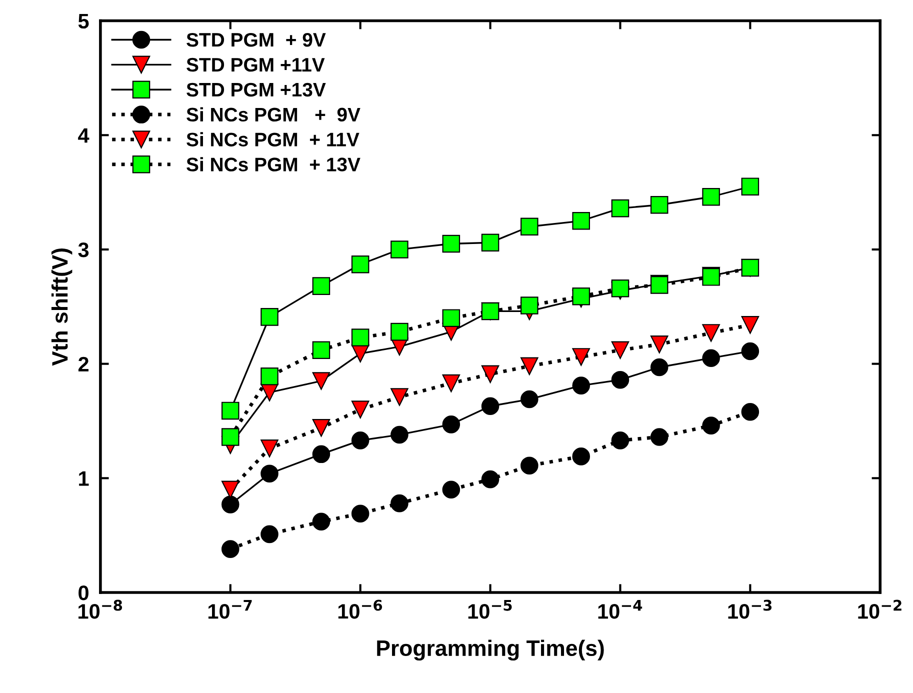  What do you see at coordinates (273, 164) in the screenshot?
I see `legend-label: Si NCs PGM + 13V` at bounding box center [273, 164].